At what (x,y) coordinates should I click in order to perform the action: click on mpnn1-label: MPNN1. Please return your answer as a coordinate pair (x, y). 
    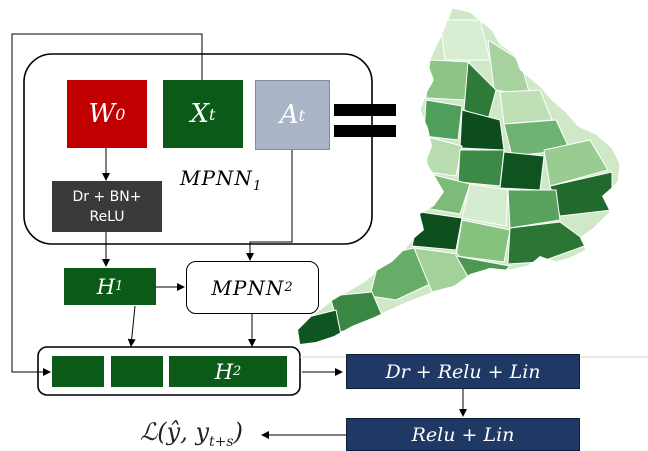
    Looking at the image, I should click on (221, 180).